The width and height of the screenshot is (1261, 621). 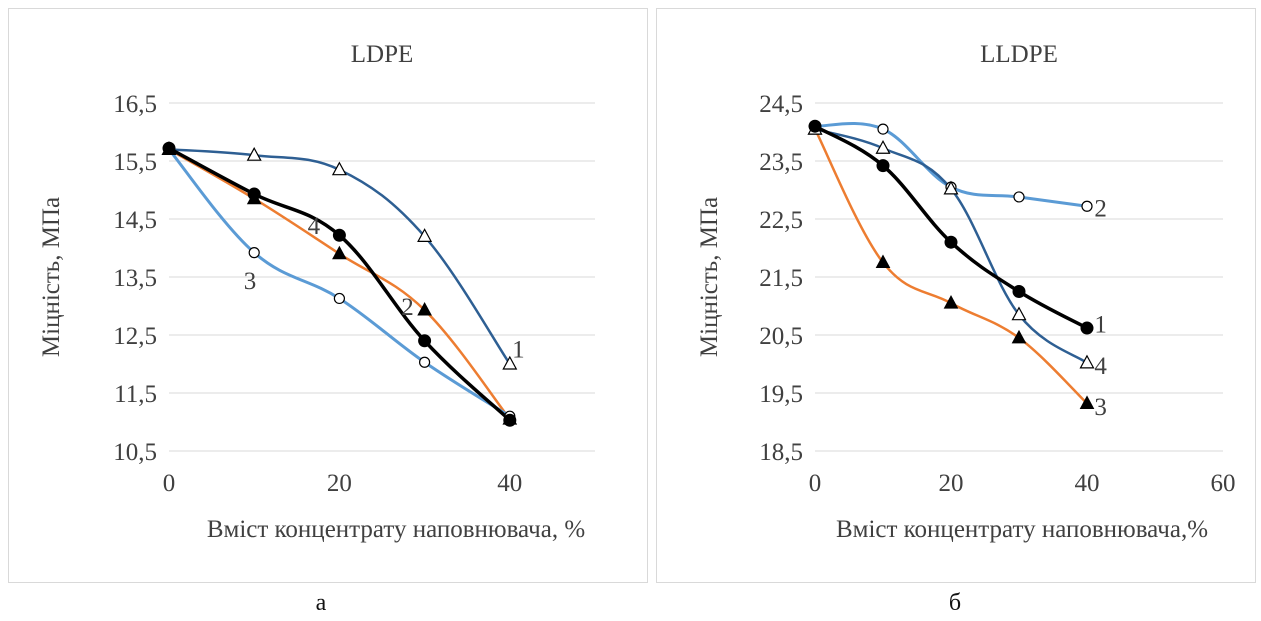 I want to click on caption-b: б, so click(x=955, y=603).